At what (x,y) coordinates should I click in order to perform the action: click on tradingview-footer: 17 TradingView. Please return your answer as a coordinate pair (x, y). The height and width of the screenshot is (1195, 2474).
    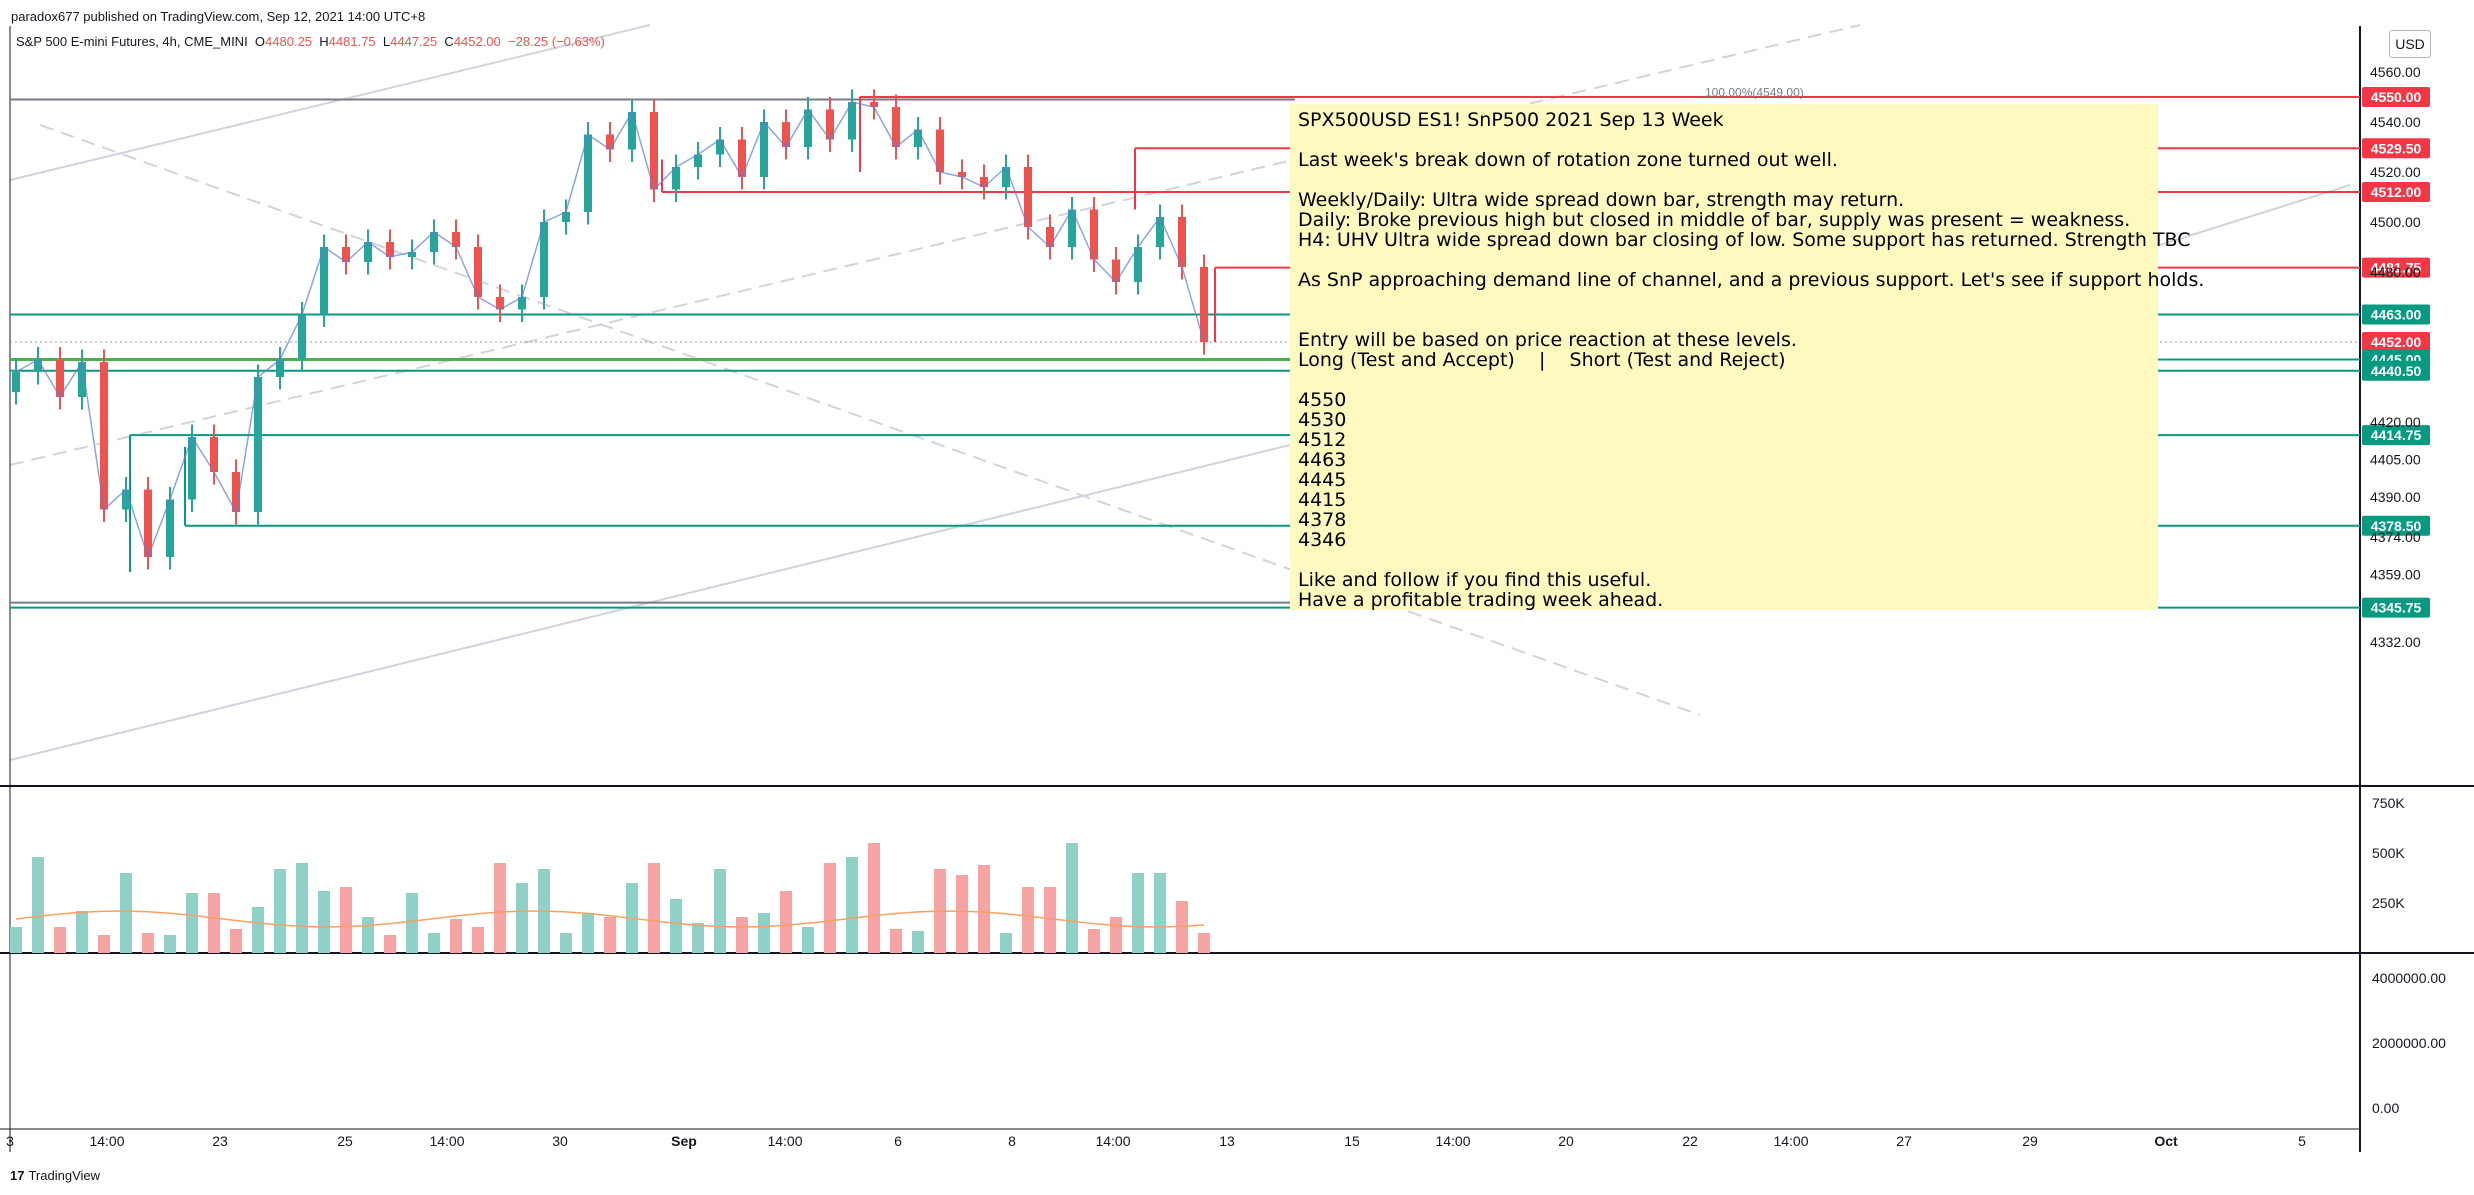
    Looking at the image, I should click on (55, 1175).